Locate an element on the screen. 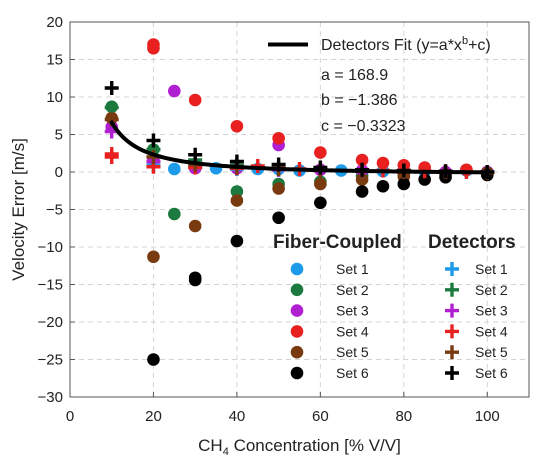  y-tick-label: −10 is located at coordinates (50, 247).